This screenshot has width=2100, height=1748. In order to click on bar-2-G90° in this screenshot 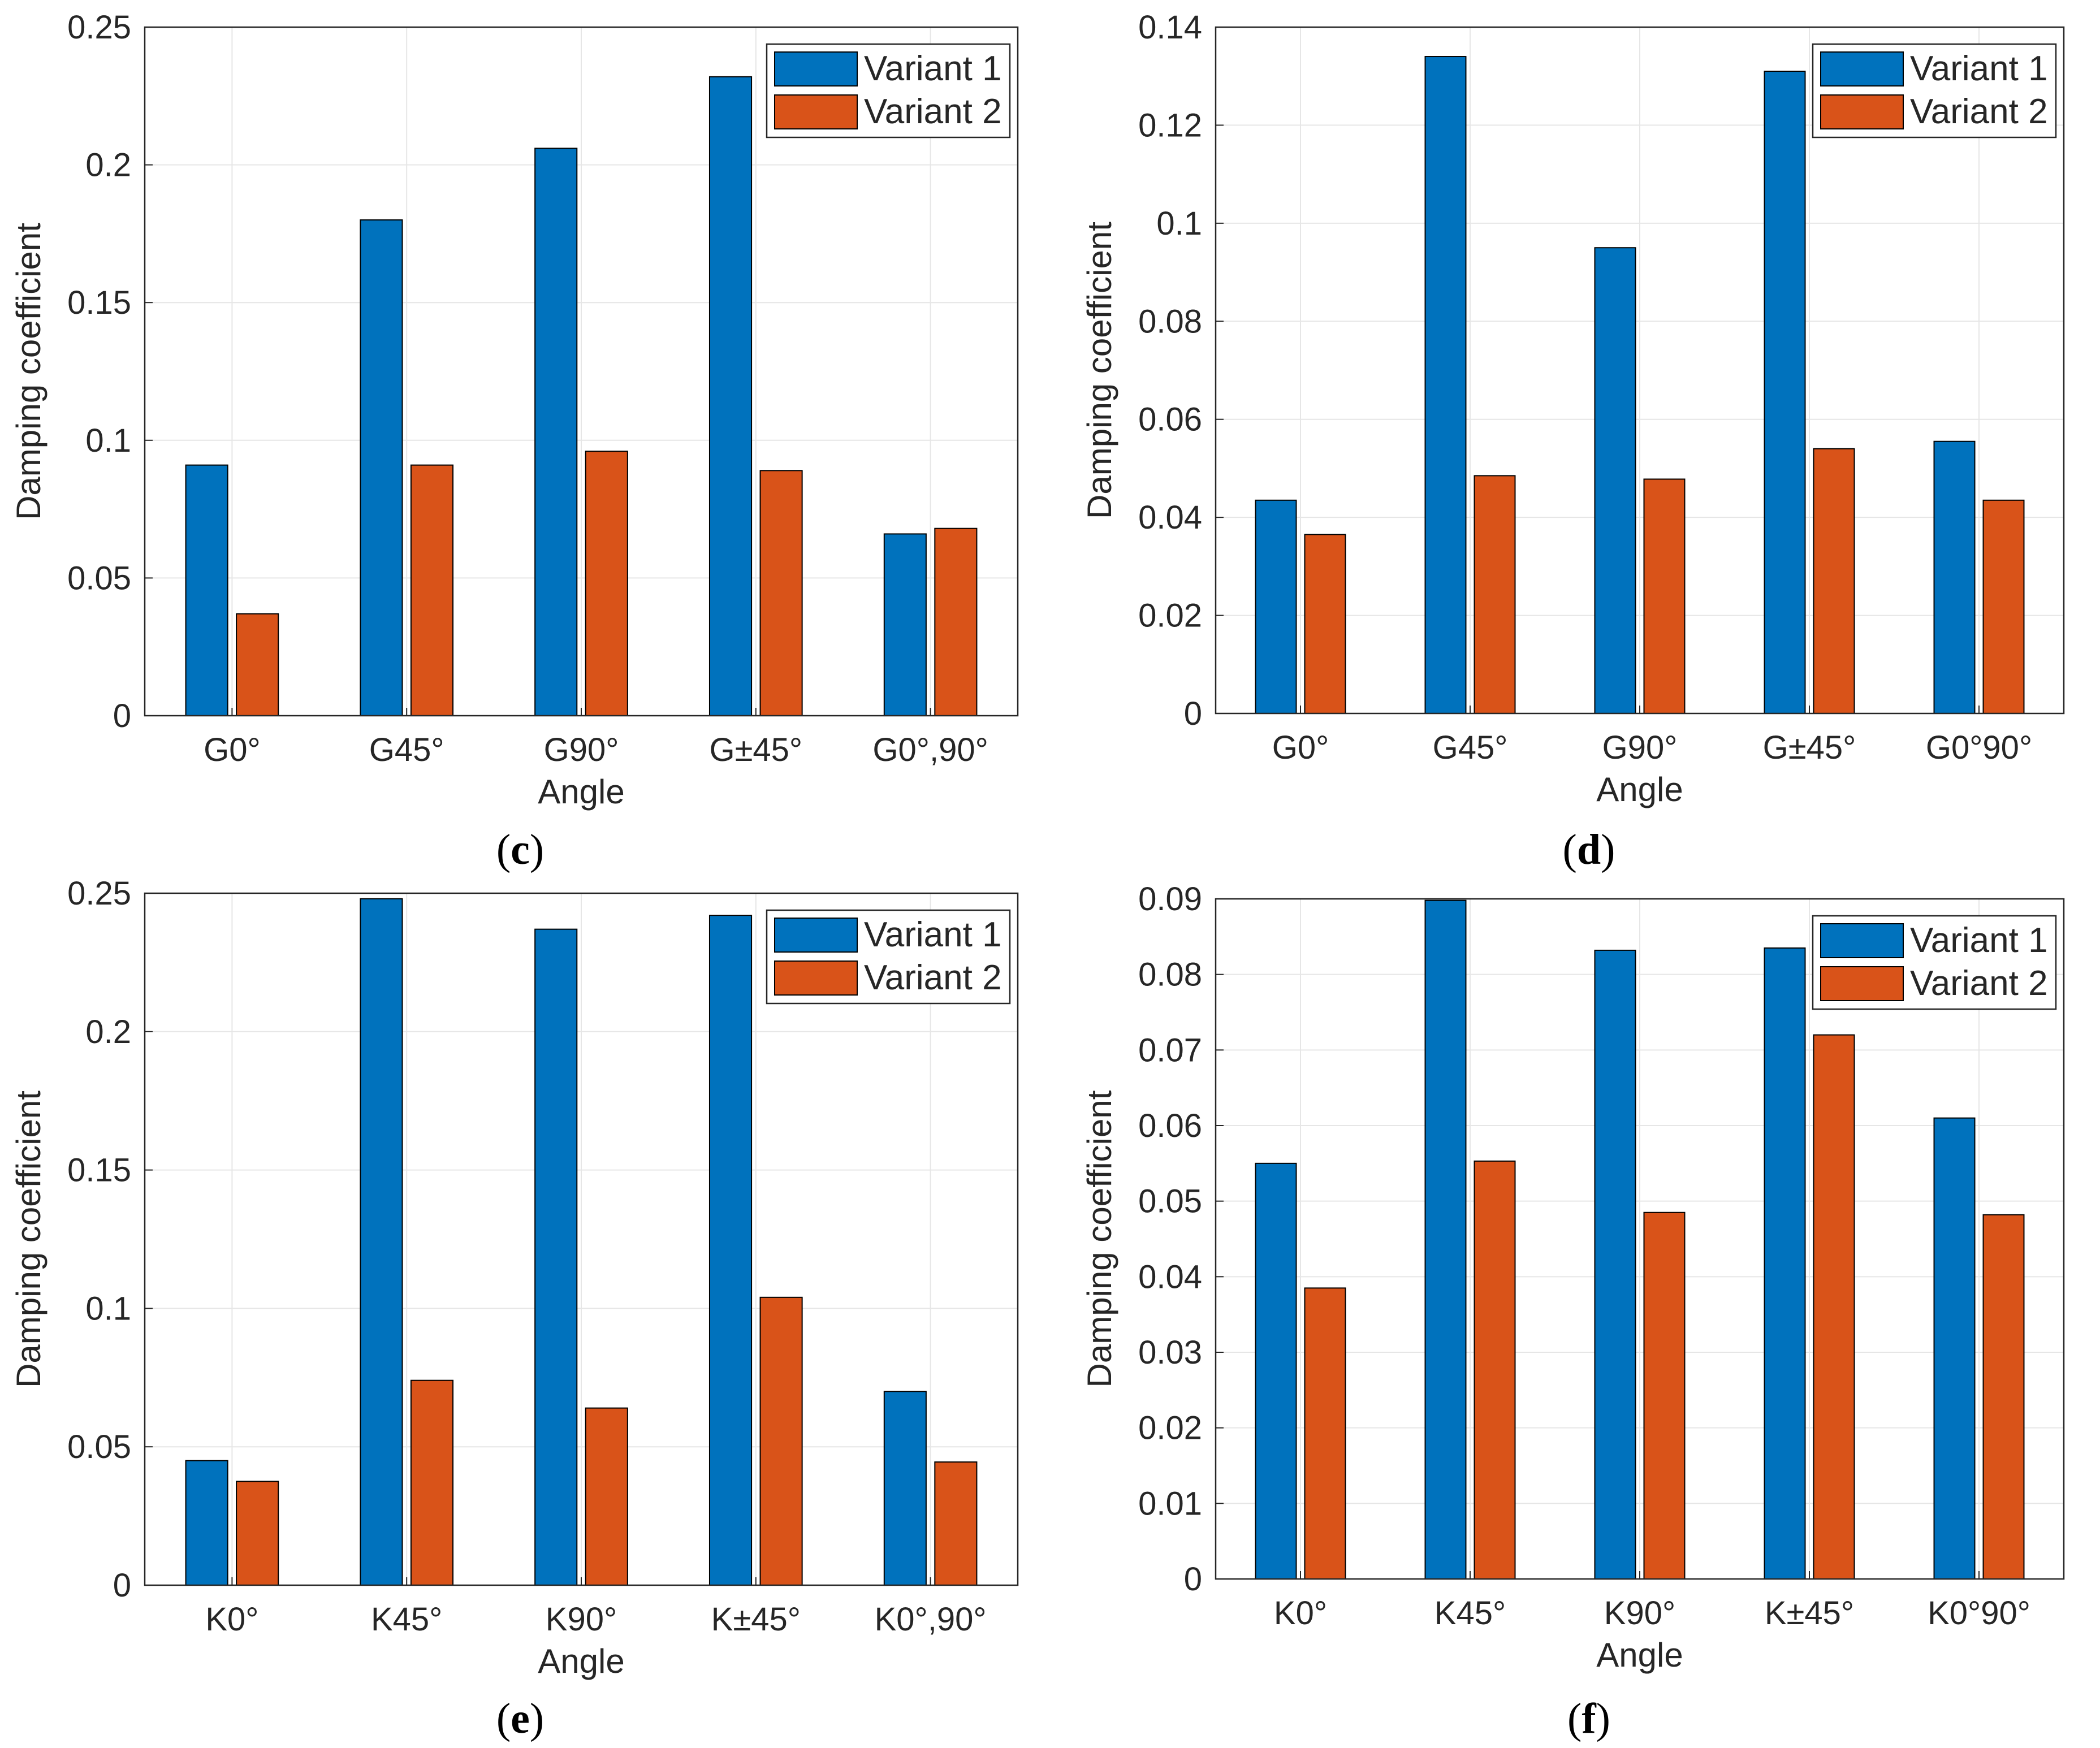, I will do `click(1664, 596)`.